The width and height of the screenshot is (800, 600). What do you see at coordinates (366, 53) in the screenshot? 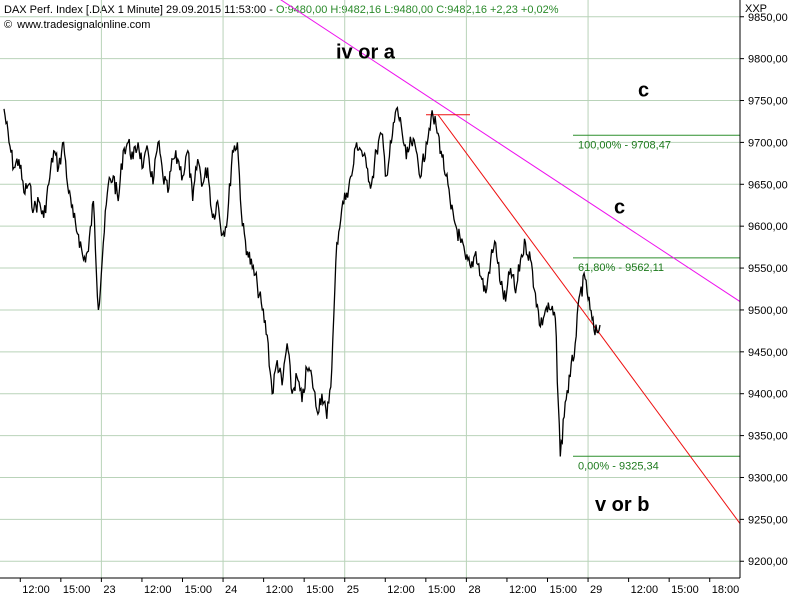
I see `wave-label: iv or a` at bounding box center [366, 53].